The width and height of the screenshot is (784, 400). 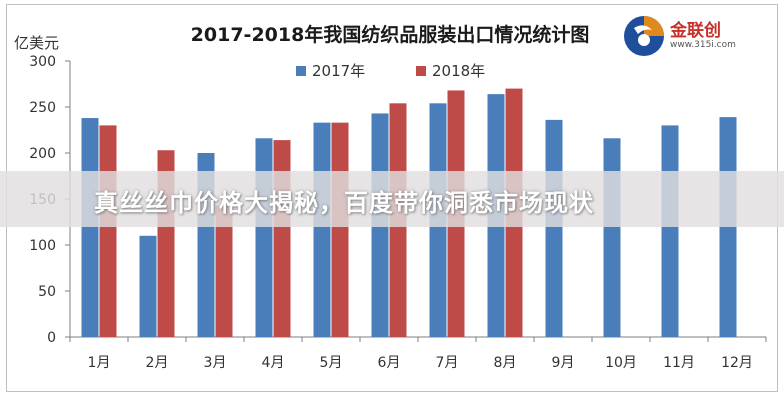 I want to click on jinlianchuang-logo: 金联创 www.315i.com, so click(x=687, y=38).